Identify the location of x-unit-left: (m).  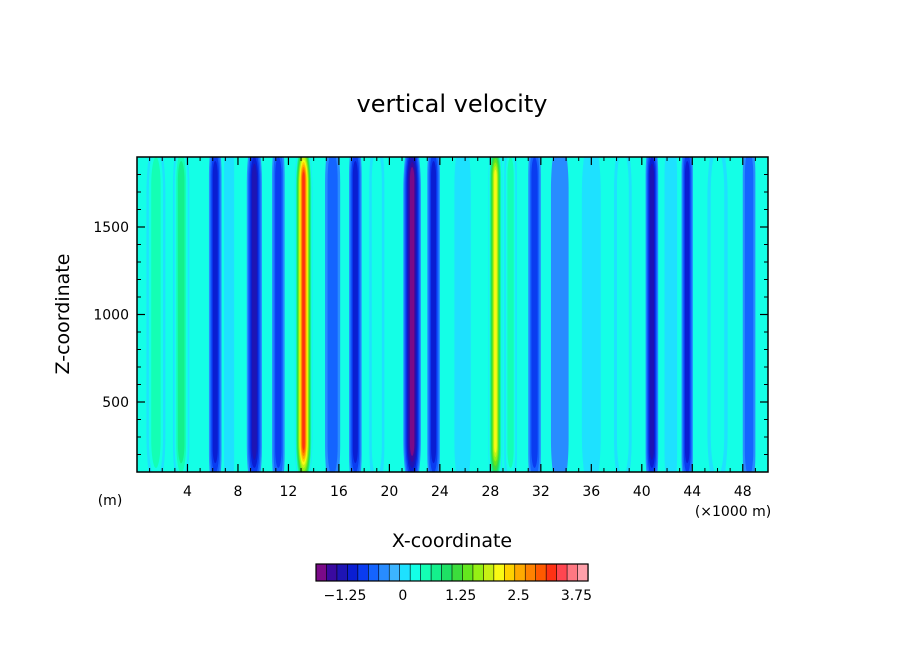
(110, 501).